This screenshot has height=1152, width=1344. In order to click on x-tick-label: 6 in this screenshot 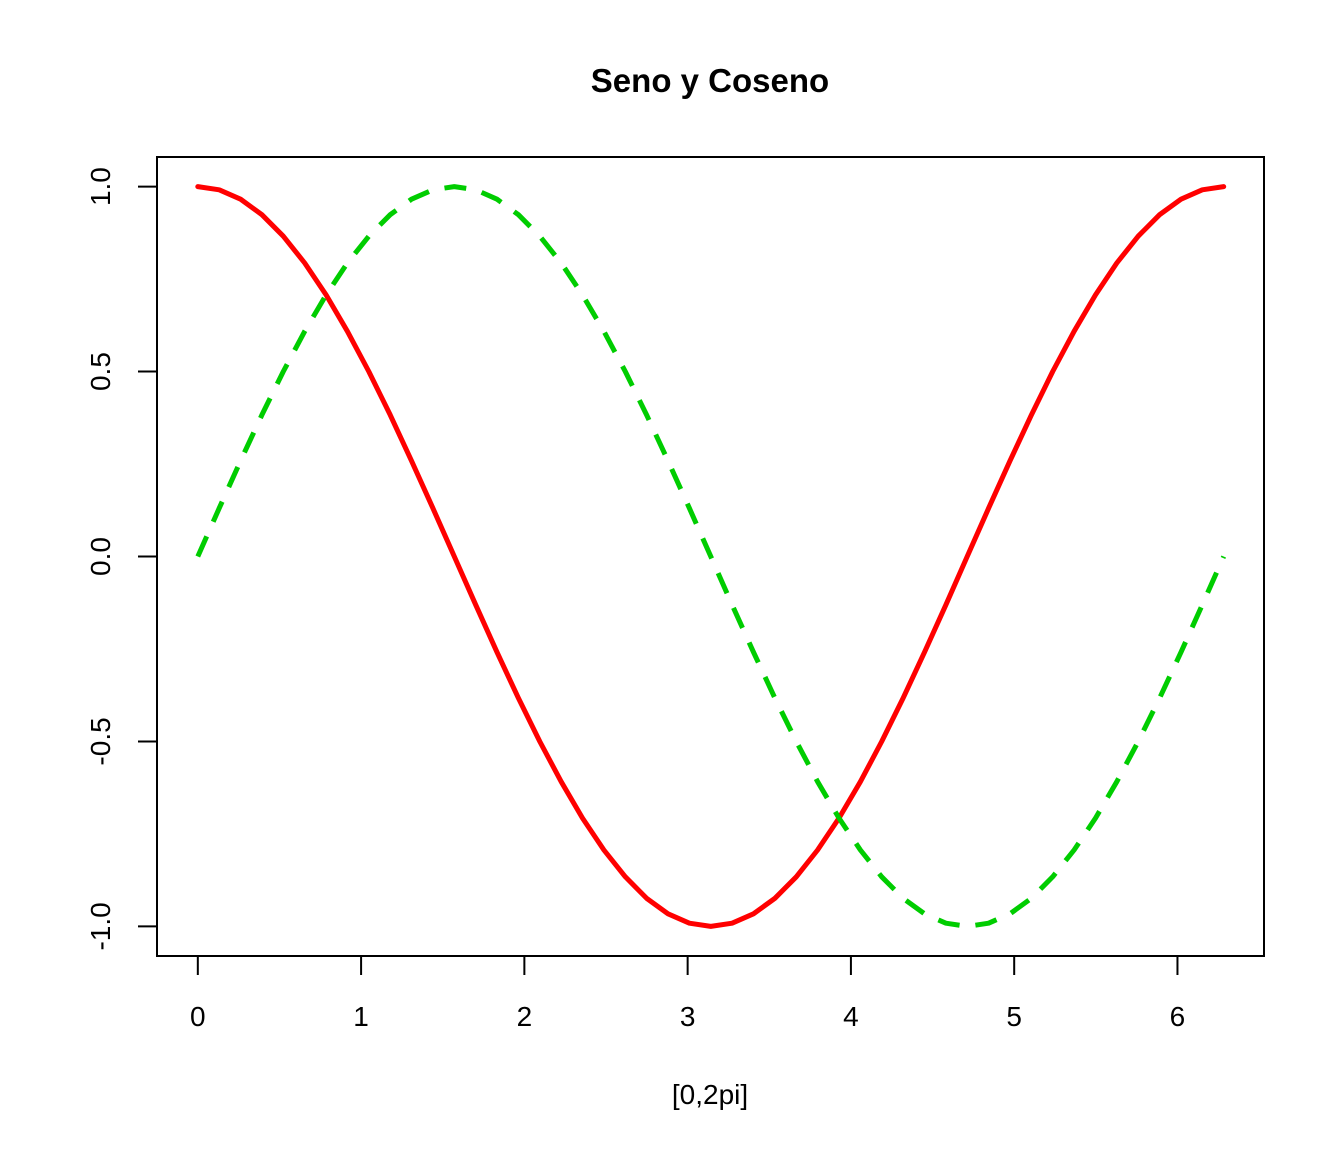, I will do `click(1178, 1016)`.